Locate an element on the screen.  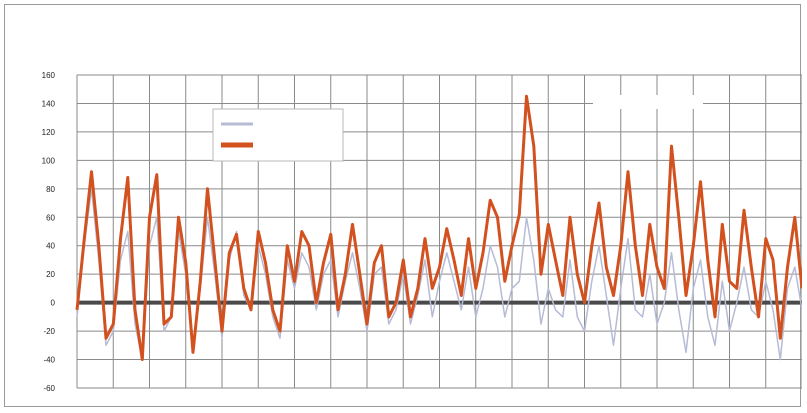
legend is located at coordinates (278, 135).